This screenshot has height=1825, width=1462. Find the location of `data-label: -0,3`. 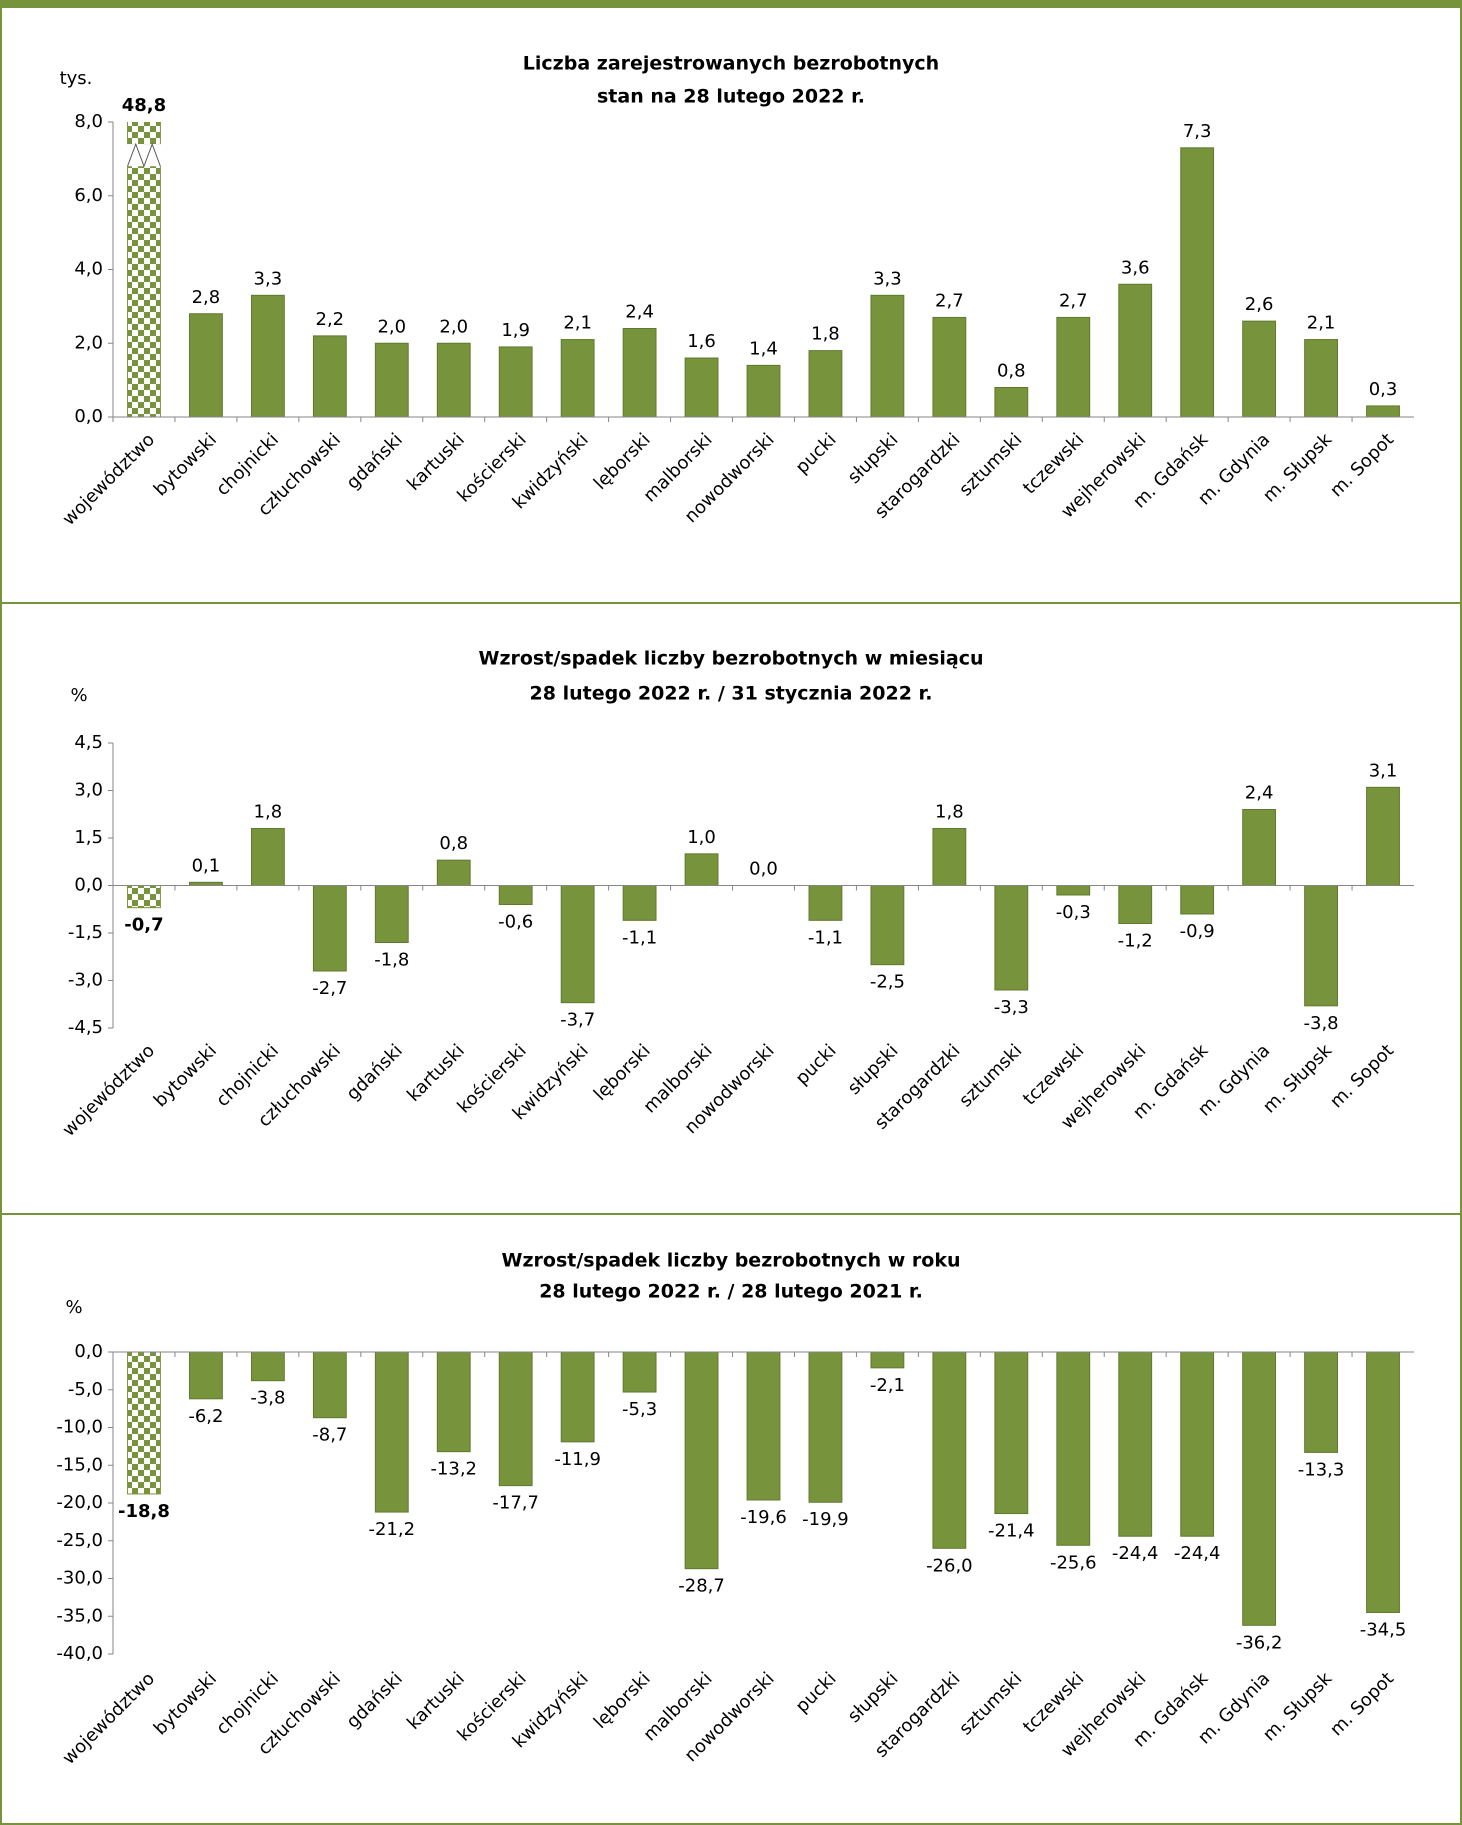

data-label: -0,3 is located at coordinates (1073, 912).